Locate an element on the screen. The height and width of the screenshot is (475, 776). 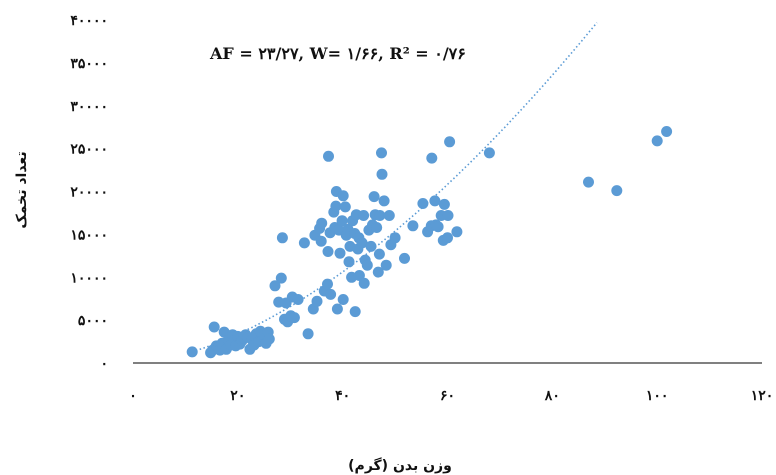
y-tick-label: ۱۵۰۰۰ is located at coordinates (89, 235).